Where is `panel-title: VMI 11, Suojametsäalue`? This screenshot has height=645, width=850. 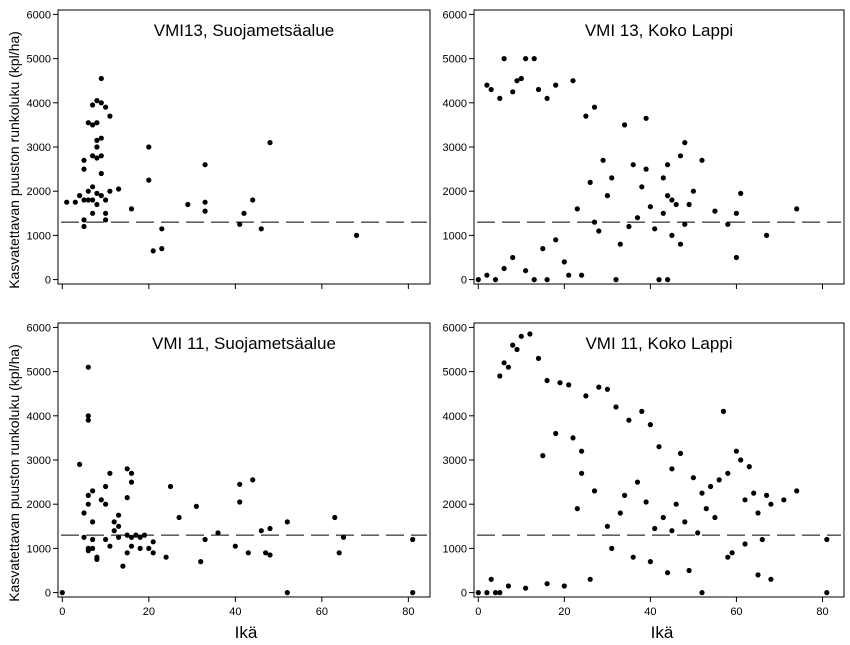
panel-title: VMI 11, Suojametsäalue is located at coordinates (244, 343).